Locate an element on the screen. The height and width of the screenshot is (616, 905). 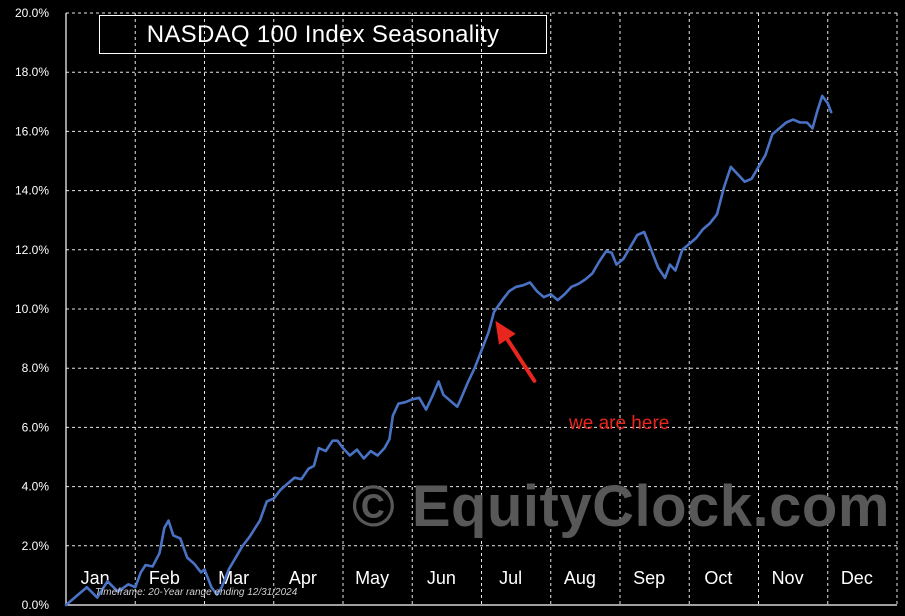
x-tick-label: Aug is located at coordinates (580, 578).